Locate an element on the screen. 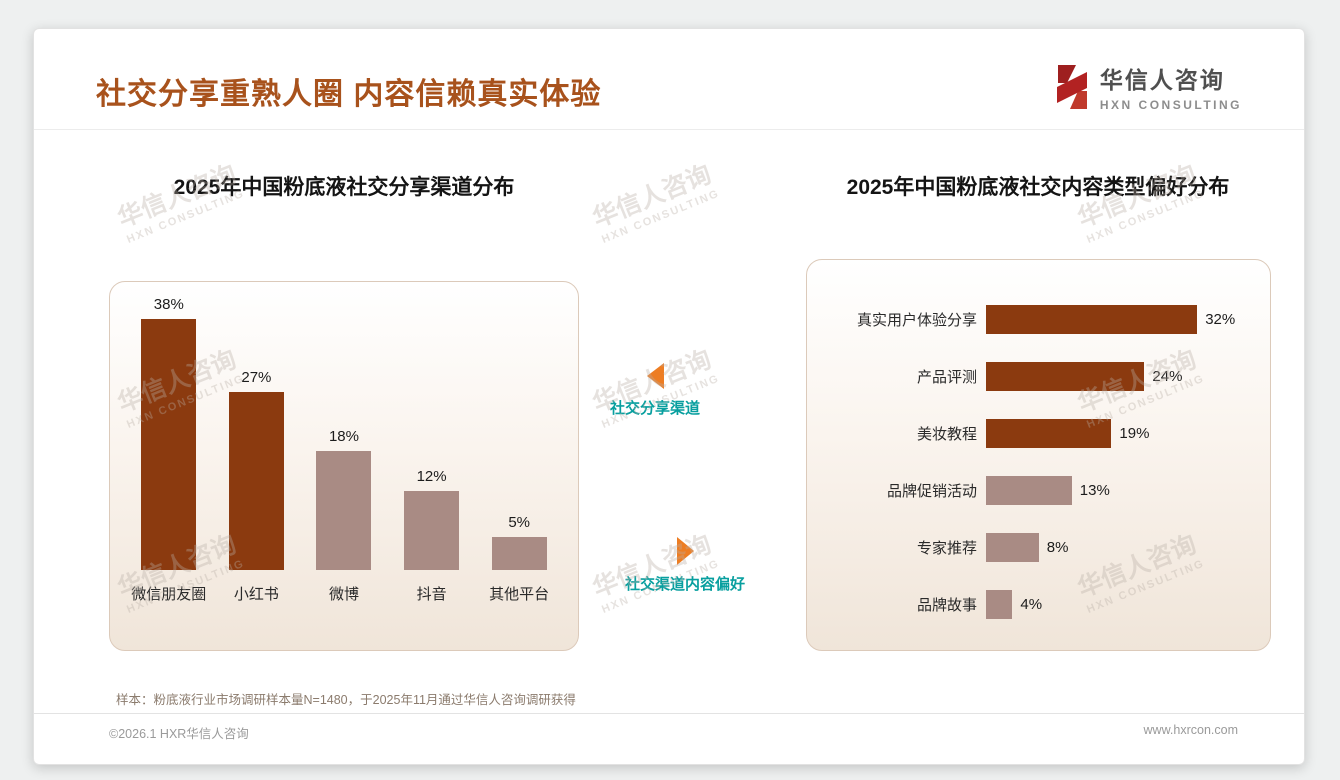 This screenshot has height=780, width=1340. header-divider is located at coordinates (669, 129).